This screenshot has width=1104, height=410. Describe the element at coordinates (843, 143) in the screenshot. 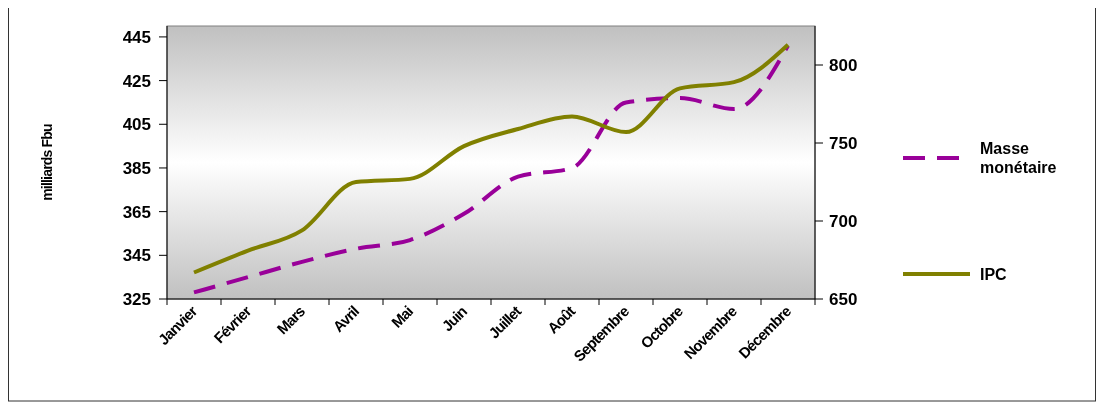

I see `y2-tick-label: 750` at that location.